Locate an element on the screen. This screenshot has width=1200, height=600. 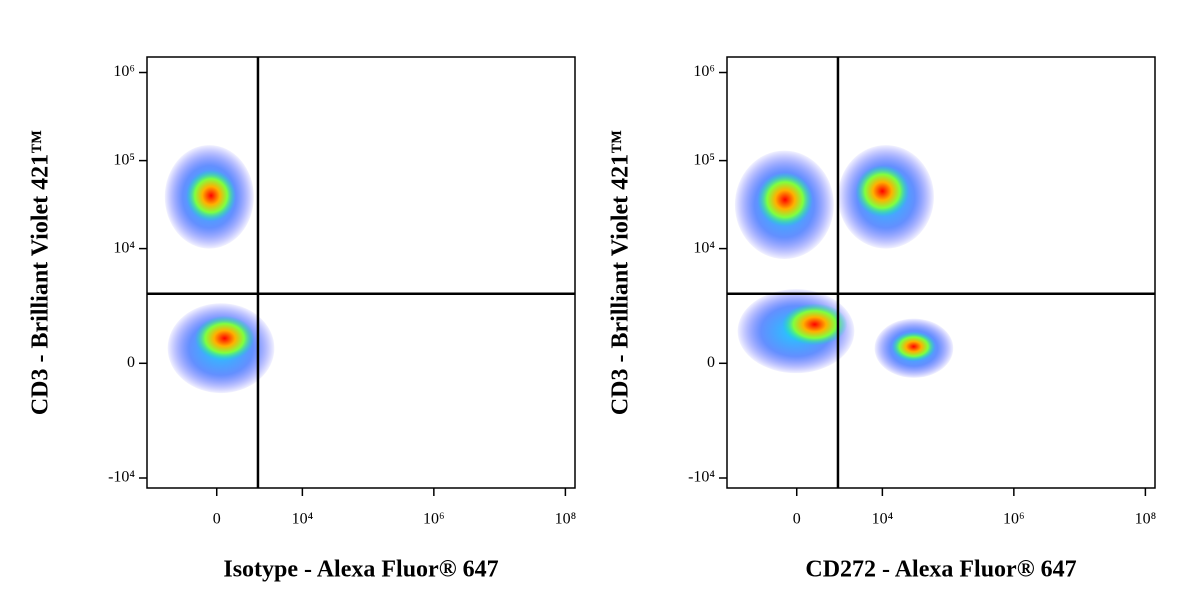
x-axis-label: Isotype - Alexa Fluor® 647 is located at coordinates (360, 570).